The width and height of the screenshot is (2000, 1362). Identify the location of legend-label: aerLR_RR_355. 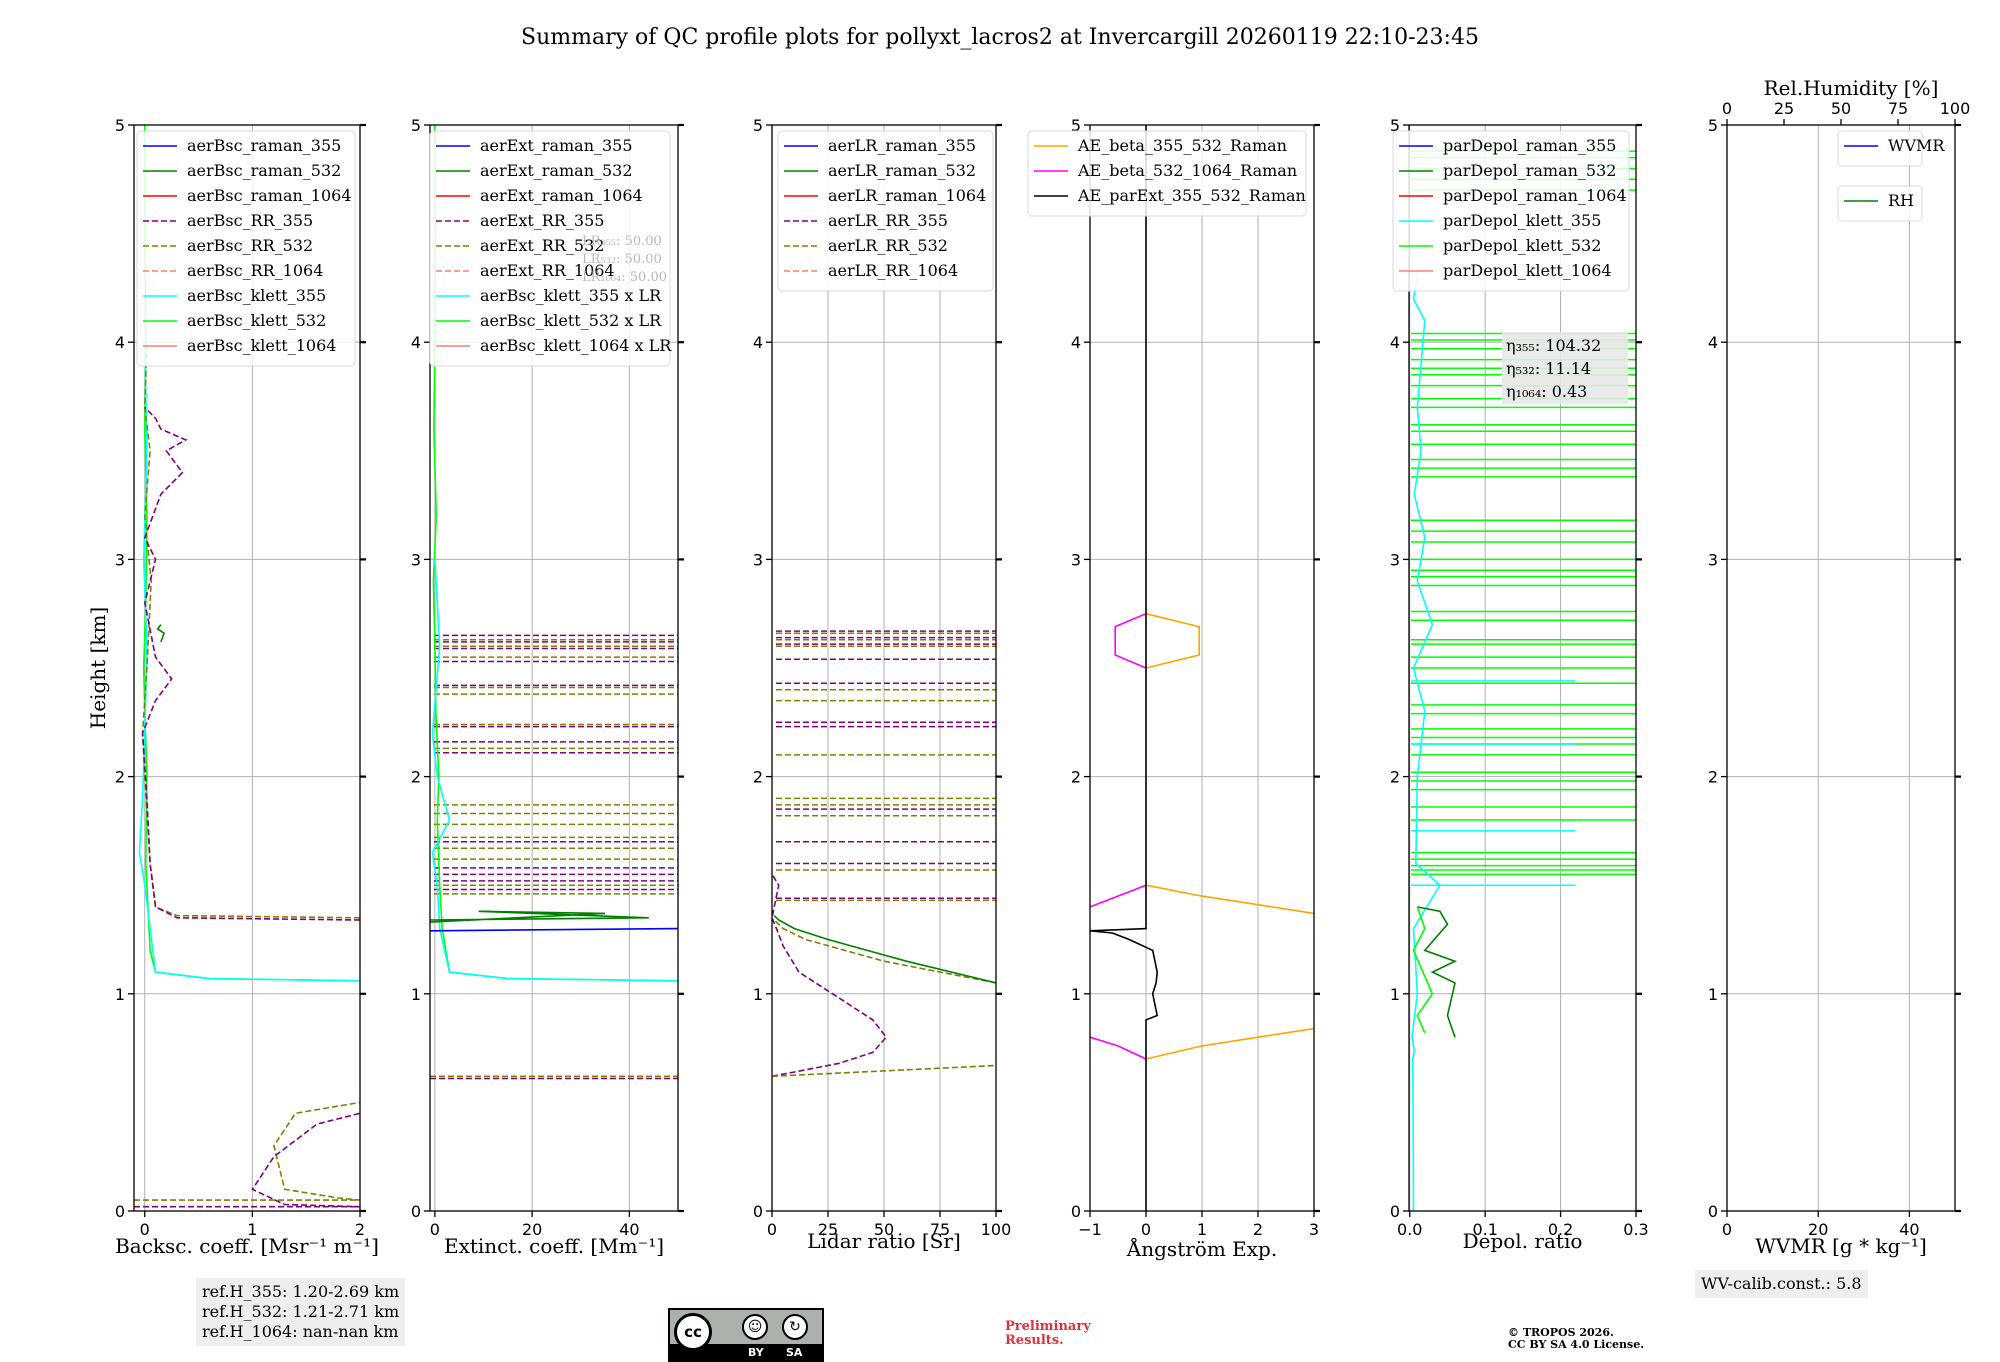
(888, 220).